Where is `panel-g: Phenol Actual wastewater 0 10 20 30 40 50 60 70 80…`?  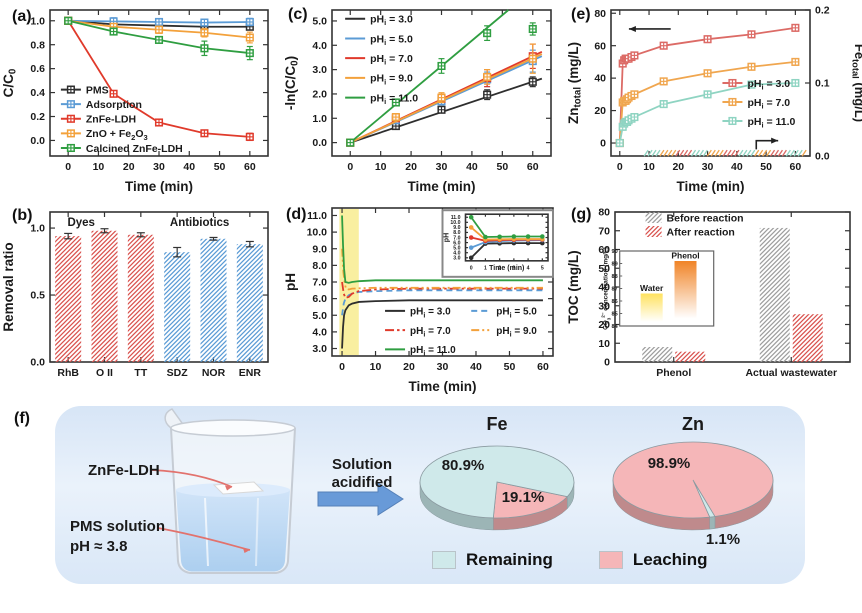 panel-g: Phenol Actual wastewater 0 10 20 30 40 50 60 70 80… is located at coordinates (713, 298).